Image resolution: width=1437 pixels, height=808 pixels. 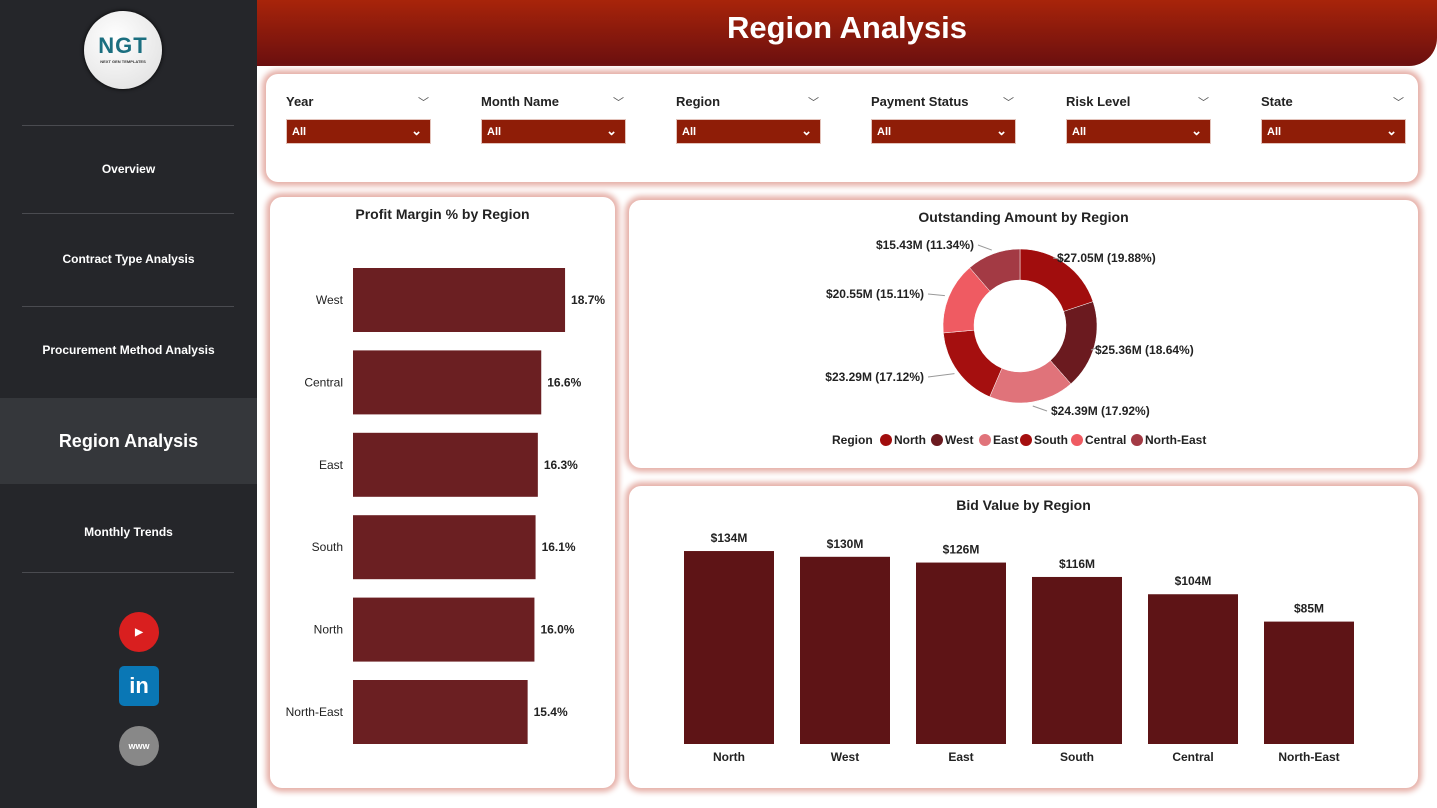 What do you see at coordinates (852, 440) in the screenshot?
I see `legend-title: Region` at bounding box center [852, 440].